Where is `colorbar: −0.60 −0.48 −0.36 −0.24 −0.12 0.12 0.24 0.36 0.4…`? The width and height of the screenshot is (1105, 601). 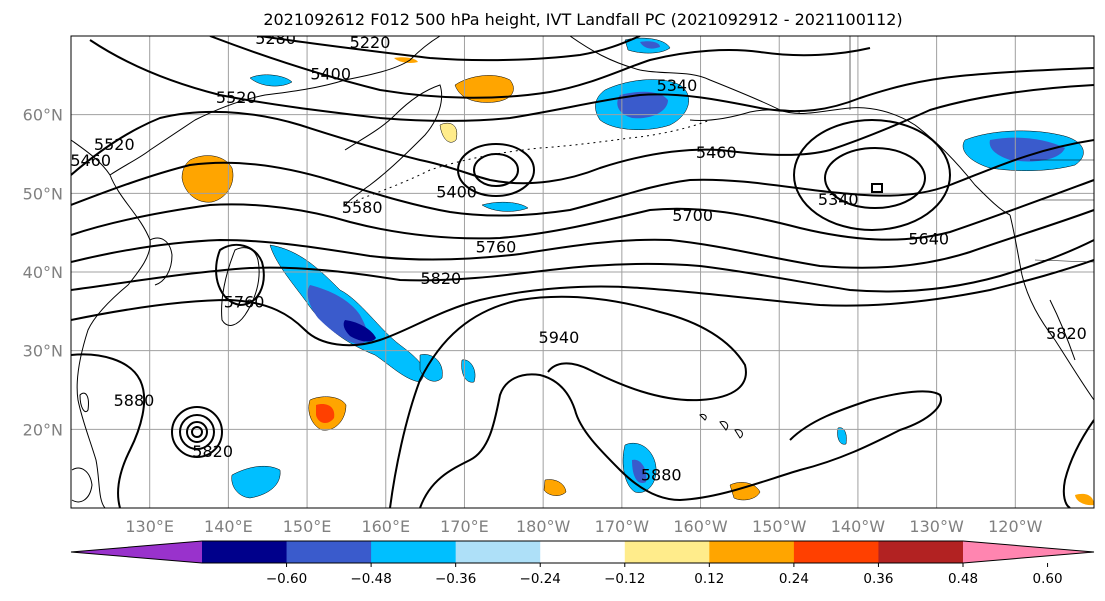 colorbar: −0.60 −0.48 −0.36 −0.24 −0.12 0.12 0.24 0.36 0.4… is located at coordinates (582, 563).